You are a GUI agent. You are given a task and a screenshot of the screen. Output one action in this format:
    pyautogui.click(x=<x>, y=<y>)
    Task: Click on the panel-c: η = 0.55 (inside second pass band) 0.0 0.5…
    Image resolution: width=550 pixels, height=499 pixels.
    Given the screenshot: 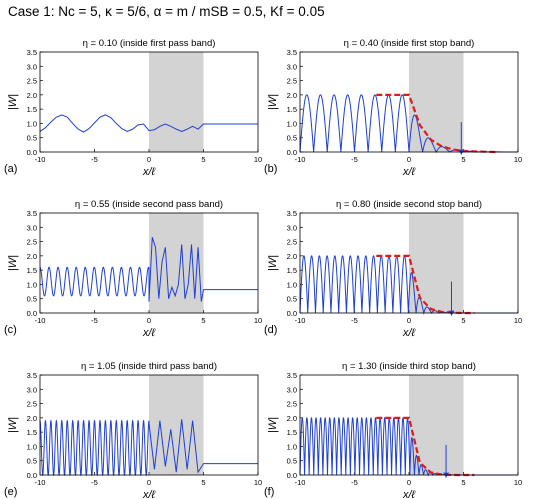 What is the action you would take?
    pyautogui.click(x=133, y=269)
    